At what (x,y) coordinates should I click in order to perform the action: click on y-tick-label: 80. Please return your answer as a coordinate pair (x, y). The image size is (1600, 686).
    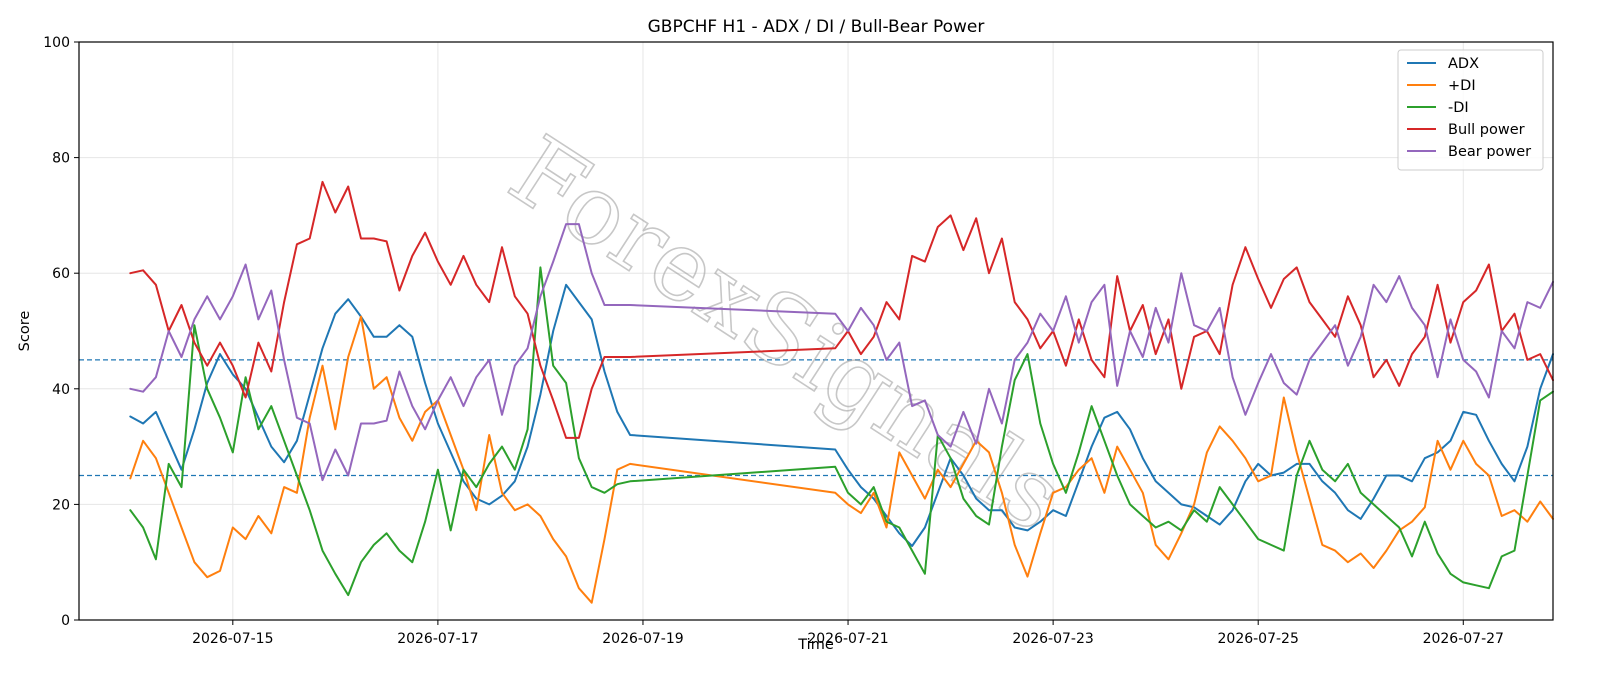
    Looking at the image, I should click on (61, 159).